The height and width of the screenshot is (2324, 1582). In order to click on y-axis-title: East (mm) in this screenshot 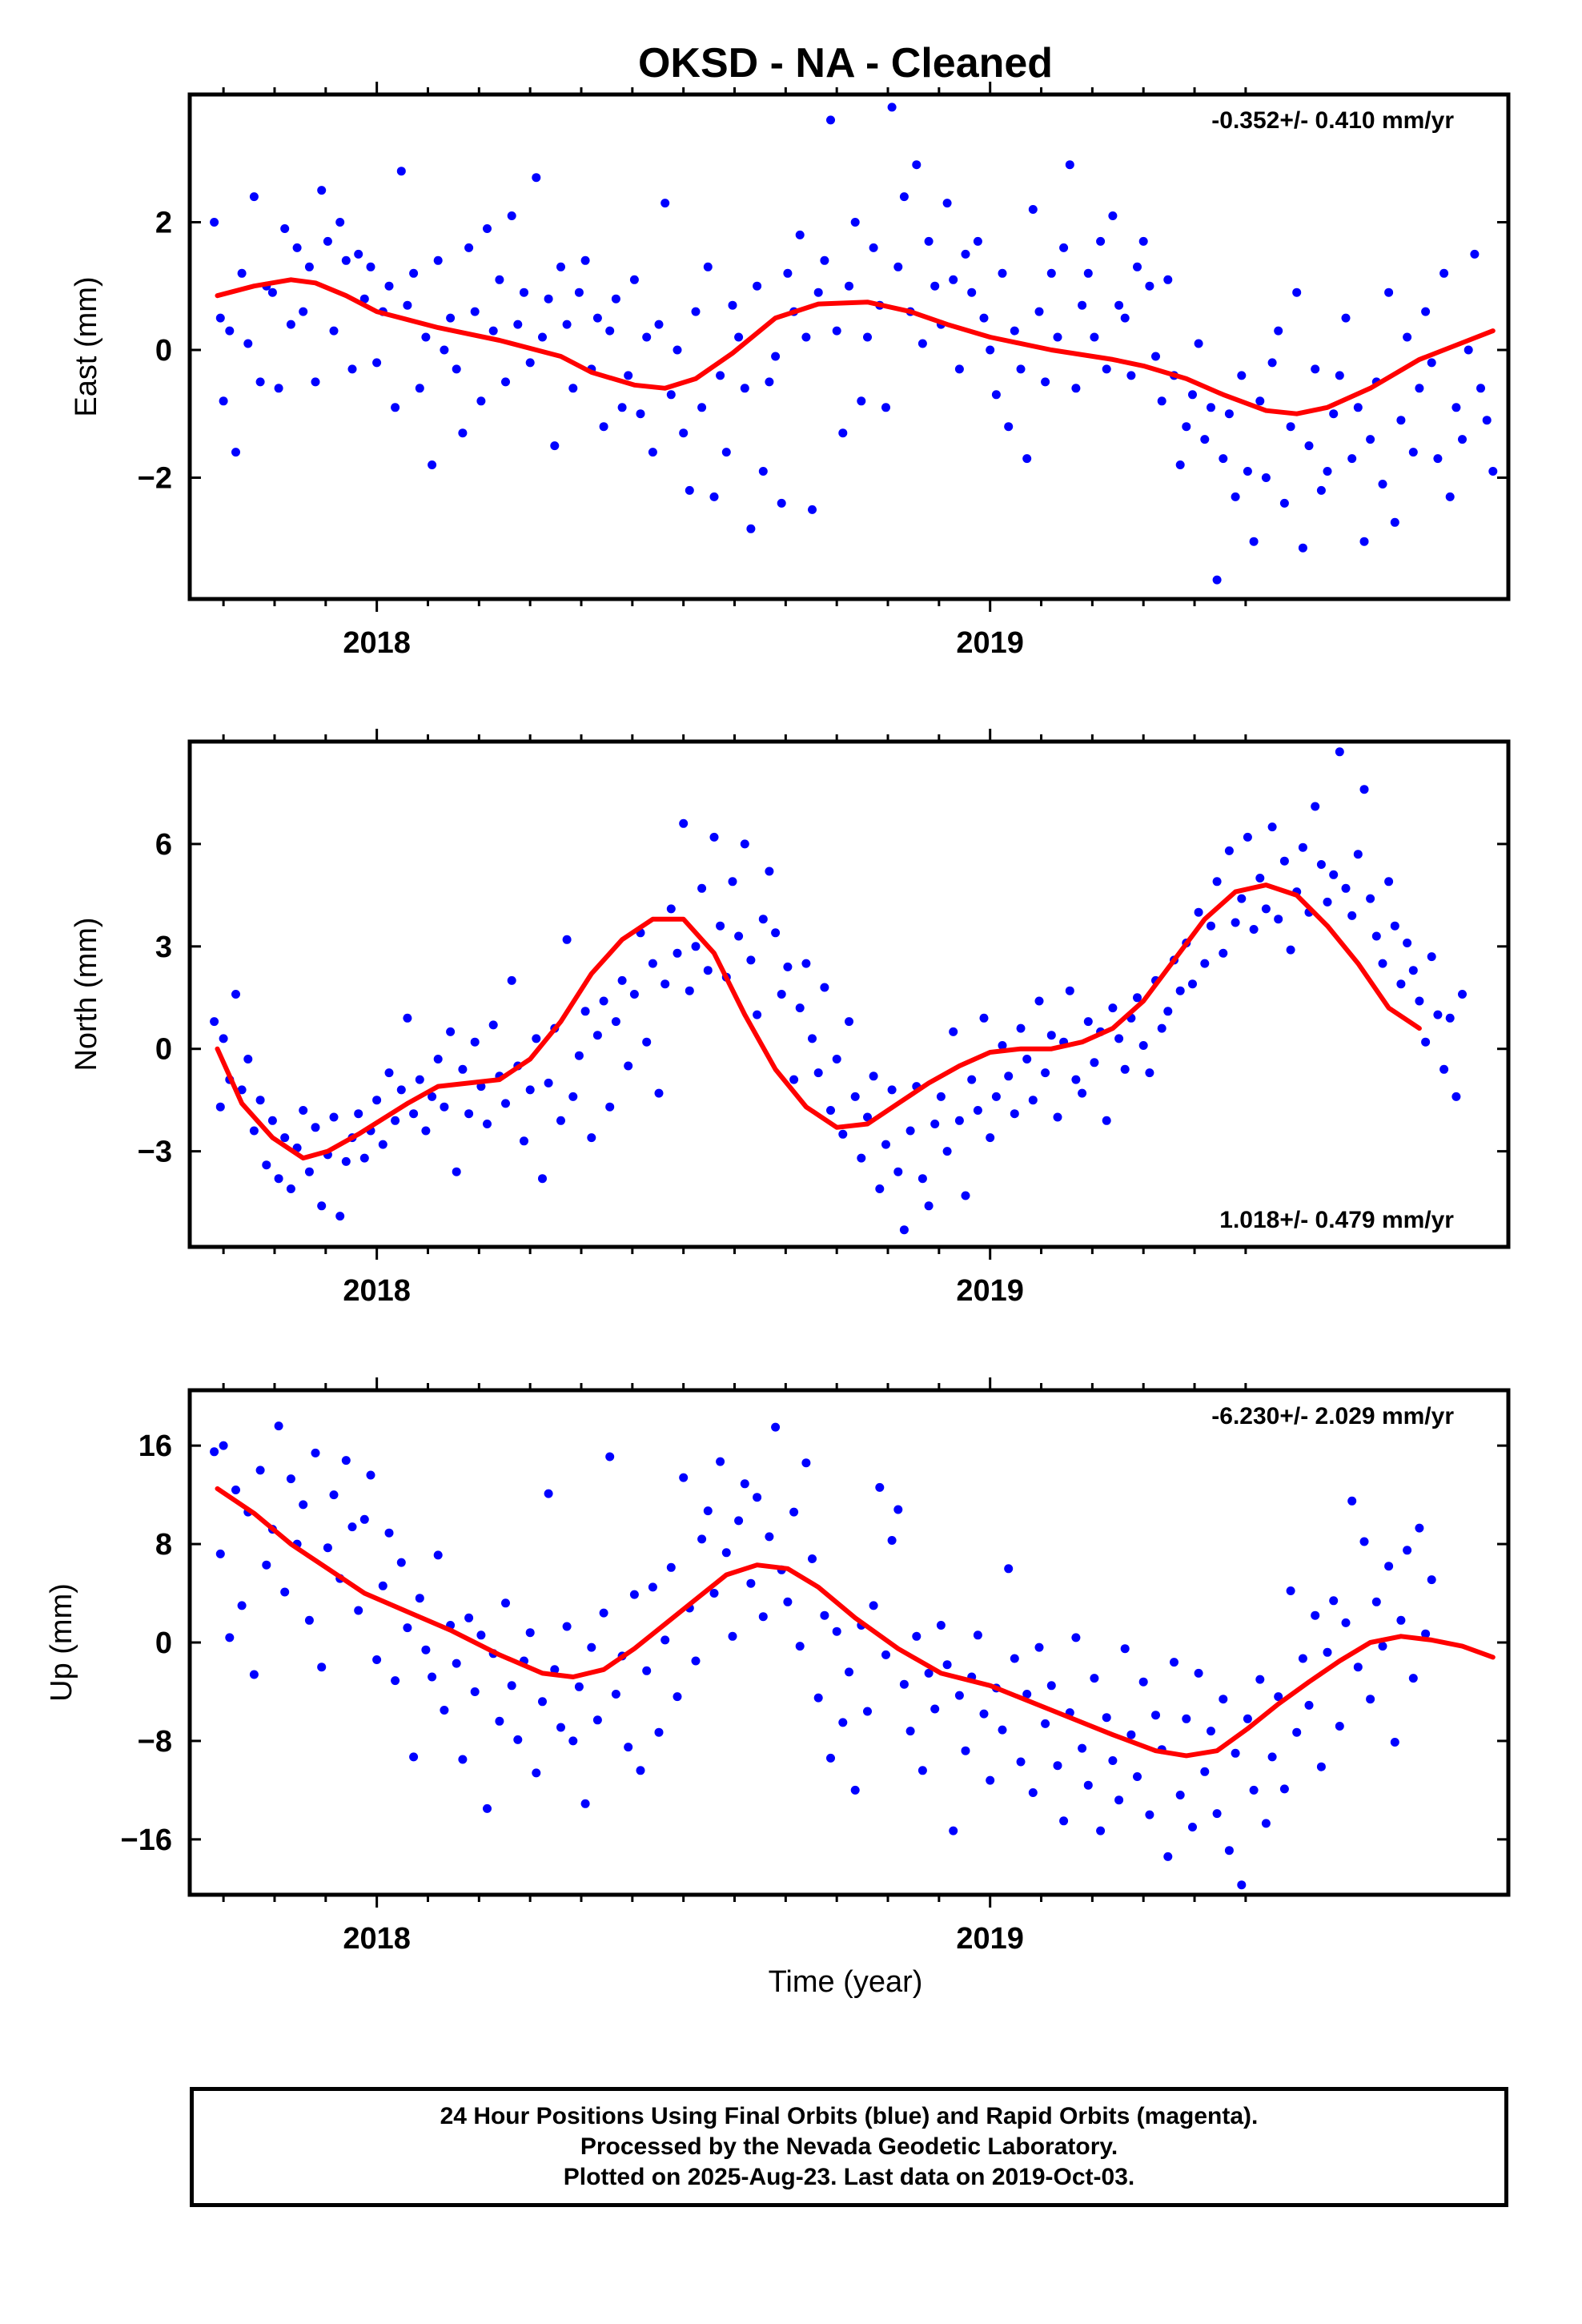, I will do `click(86, 346)`.